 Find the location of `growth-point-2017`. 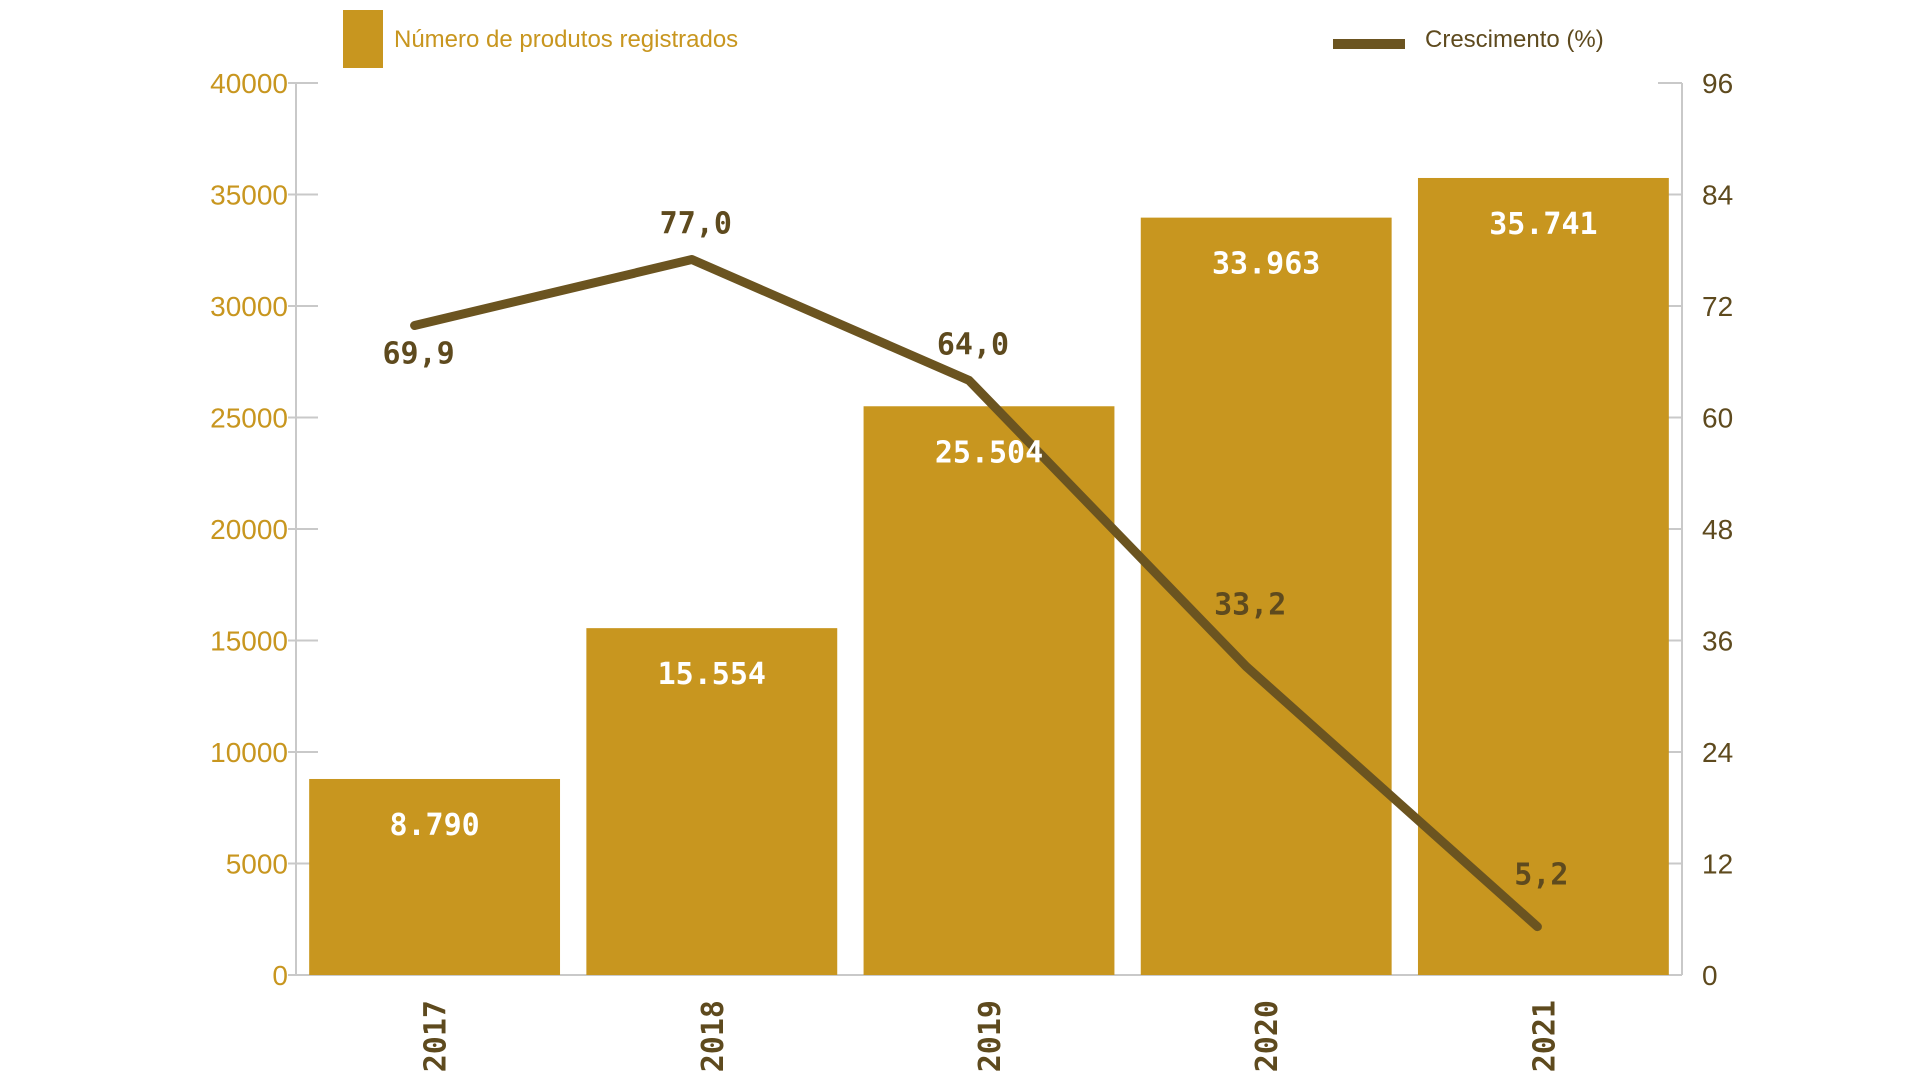

growth-point-2017 is located at coordinates (414, 325).